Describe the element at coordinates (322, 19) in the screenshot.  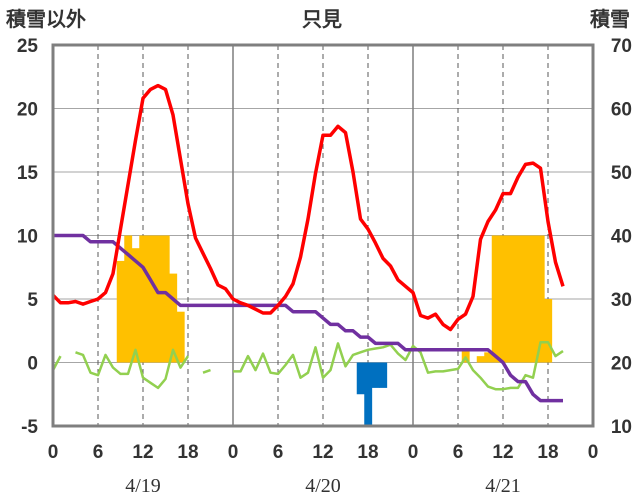
I see `chart-title: 只見` at that location.